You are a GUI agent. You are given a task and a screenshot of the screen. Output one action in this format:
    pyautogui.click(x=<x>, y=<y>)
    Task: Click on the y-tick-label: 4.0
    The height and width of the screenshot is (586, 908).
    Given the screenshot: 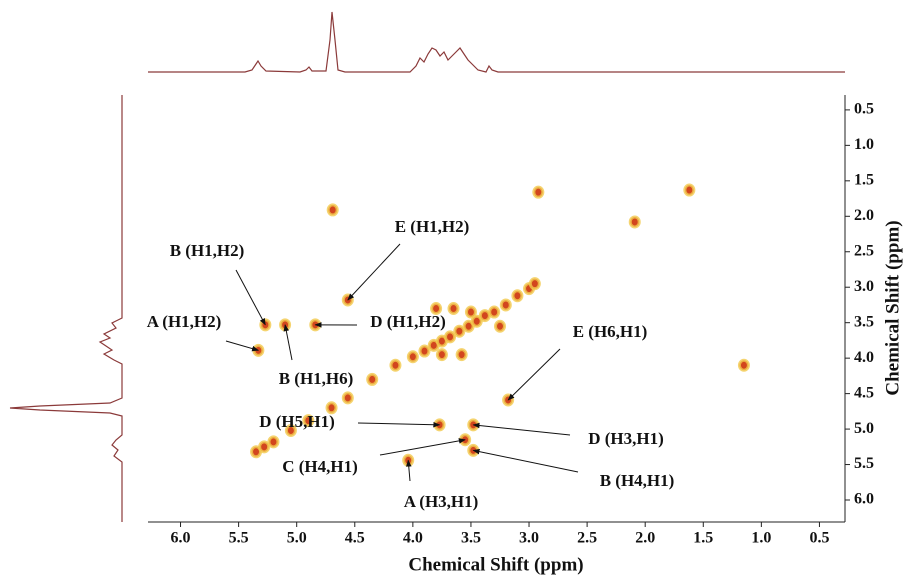 What is the action you would take?
    pyautogui.click(x=864, y=357)
    